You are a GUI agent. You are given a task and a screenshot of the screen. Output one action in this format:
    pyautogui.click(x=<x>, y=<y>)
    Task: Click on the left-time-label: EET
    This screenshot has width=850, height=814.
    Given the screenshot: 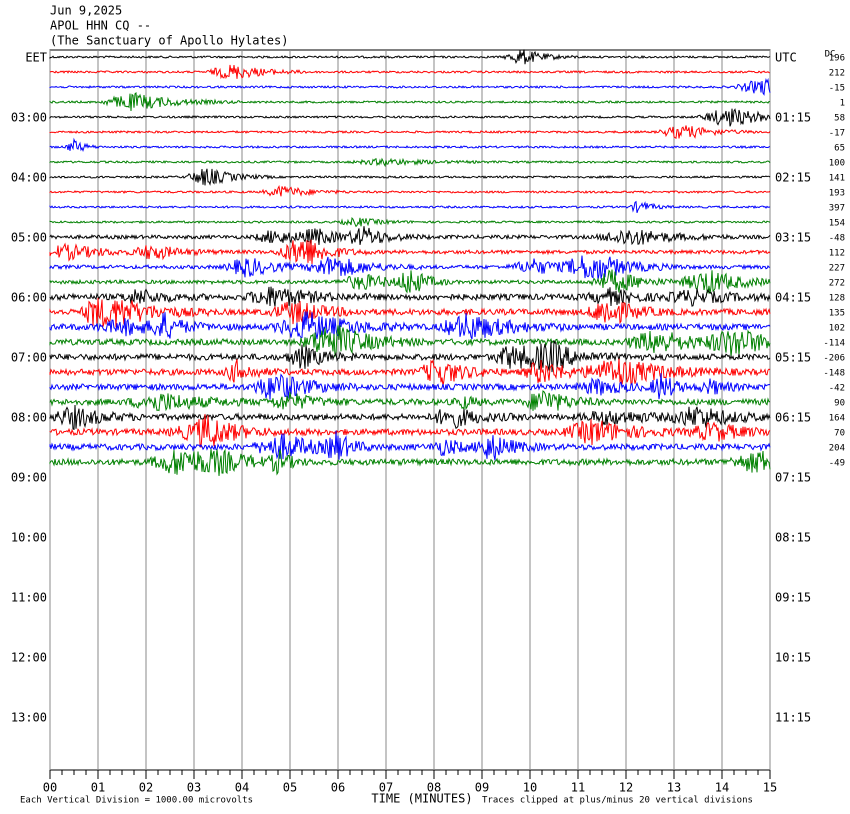 What is the action you would take?
    pyautogui.click(x=36, y=58)
    